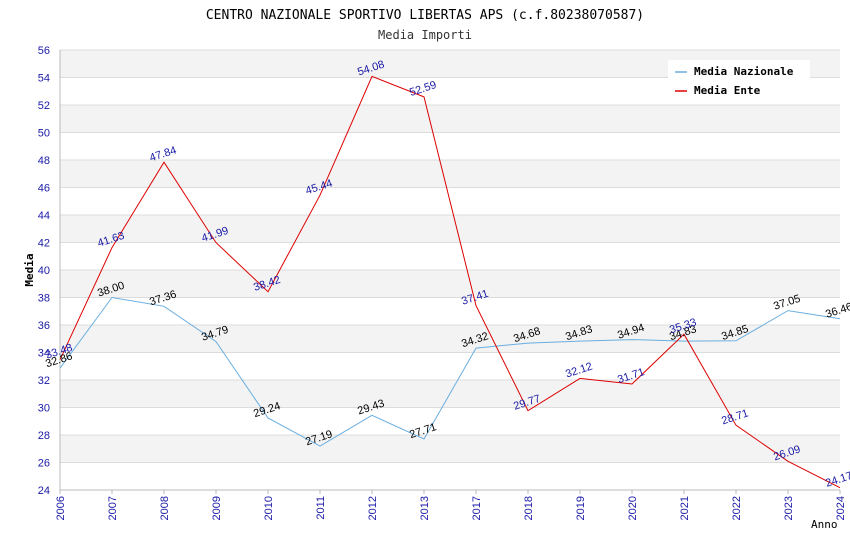 This screenshot has height=550, width=850. Describe the element at coordinates (841, 508) in the screenshot. I see `x-tick-label: 2024` at that location.